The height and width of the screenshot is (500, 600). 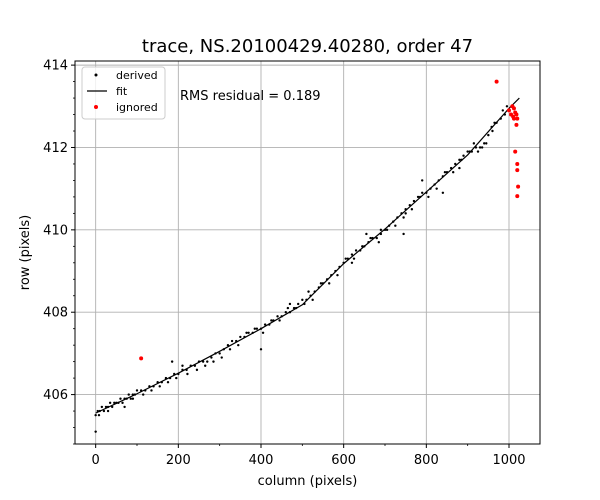 What do you see at coordinates (308, 481) in the screenshot?
I see `x-axis-label: column (pixels)` at bounding box center [308, 481].